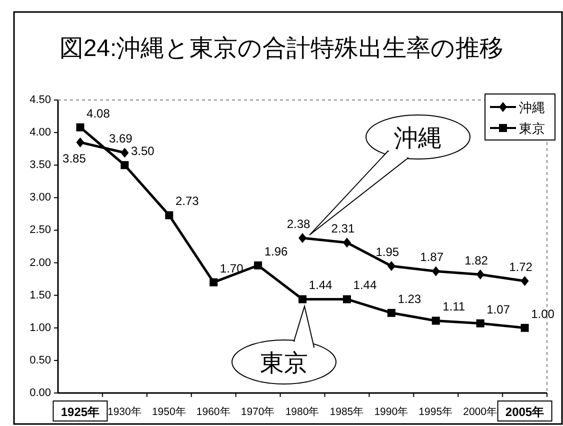  What do you see at coordinates (40, 393) in the screenshot?
I see `ytick: 0.00` at bounding box center [40, 393].